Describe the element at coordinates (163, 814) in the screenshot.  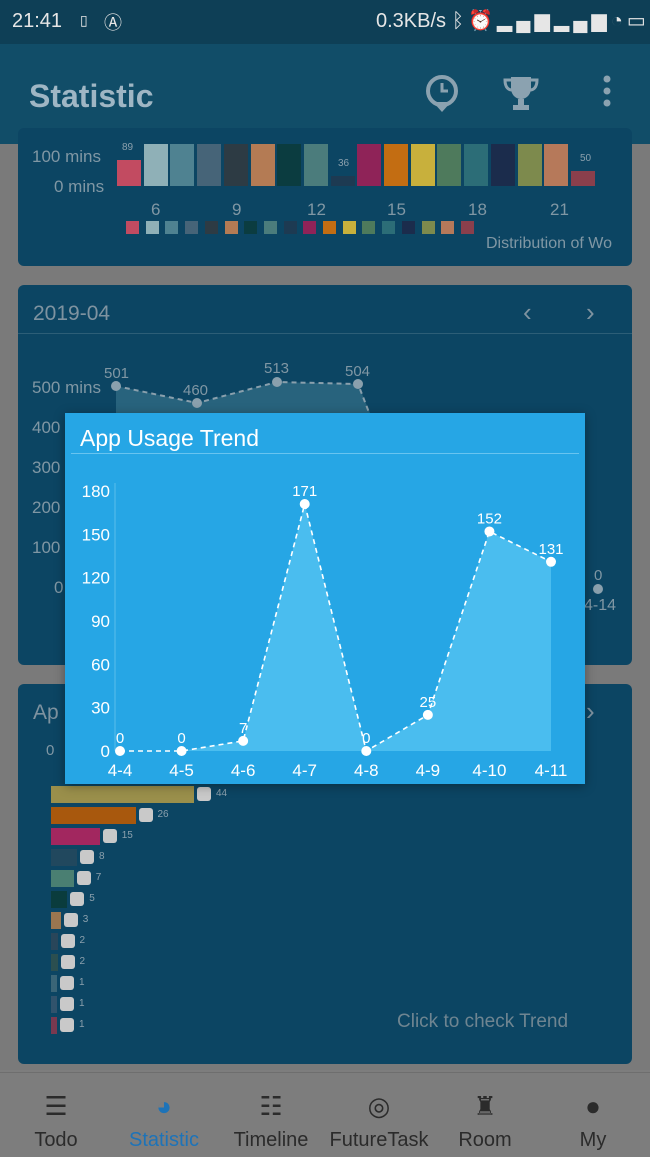
I see `app-usage-value: 26` at that location.